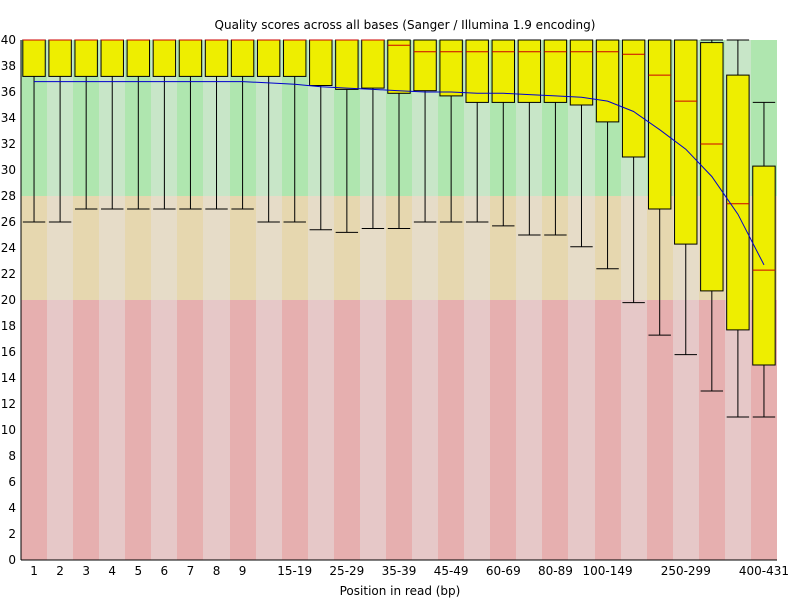 The height and width of the screenshot is (600, 800). What do you see at coordinates (112, 571) in the screenshot?
I see `x-tick-label: 4` at bounding box center [112, 571].